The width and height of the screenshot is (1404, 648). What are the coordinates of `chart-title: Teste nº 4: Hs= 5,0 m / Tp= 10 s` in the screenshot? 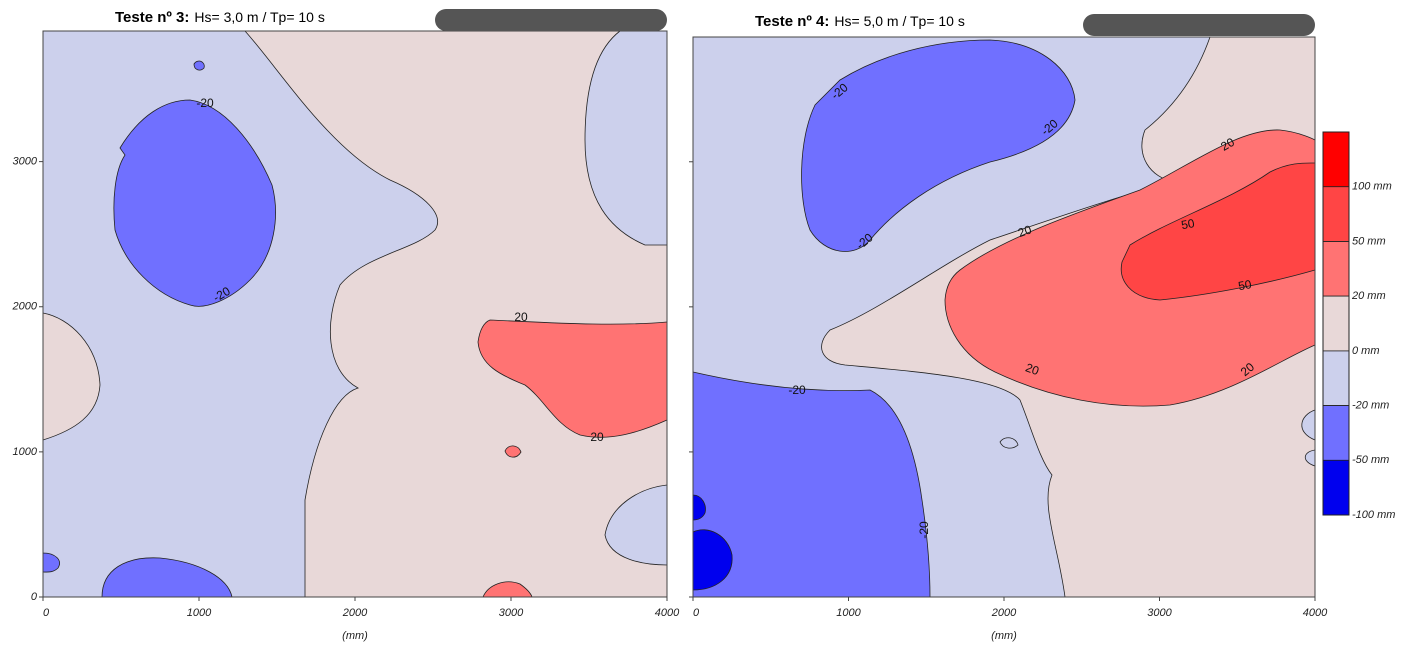 It's located at (860, 21).